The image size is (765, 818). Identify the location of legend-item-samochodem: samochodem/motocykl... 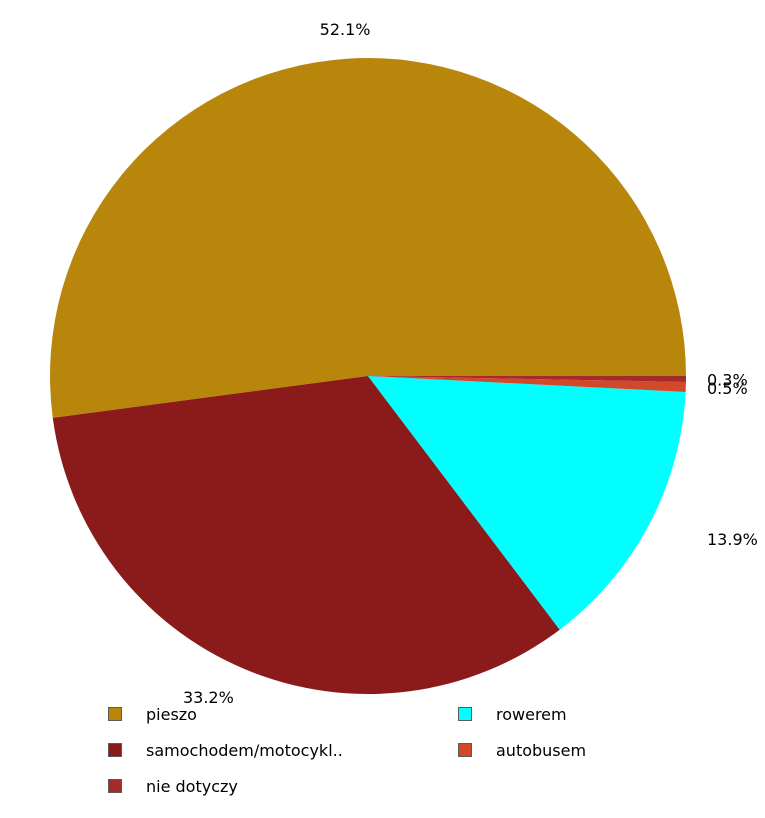
(283, 750).